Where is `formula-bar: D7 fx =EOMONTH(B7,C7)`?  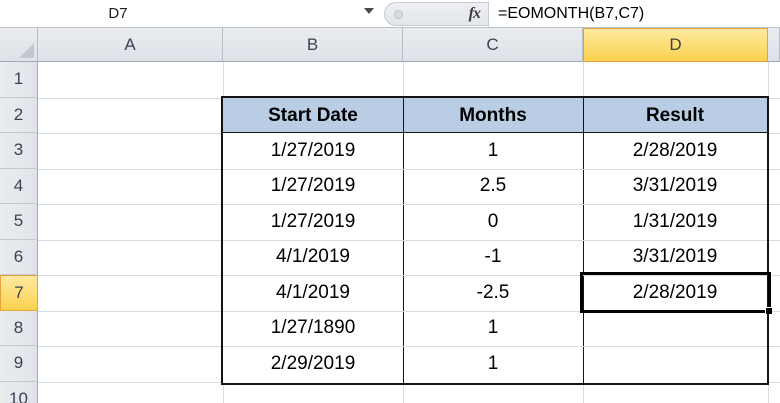 formula-bar: D7 fx =EOMONTH(B7,C7) is located at coordinates (390, 14).